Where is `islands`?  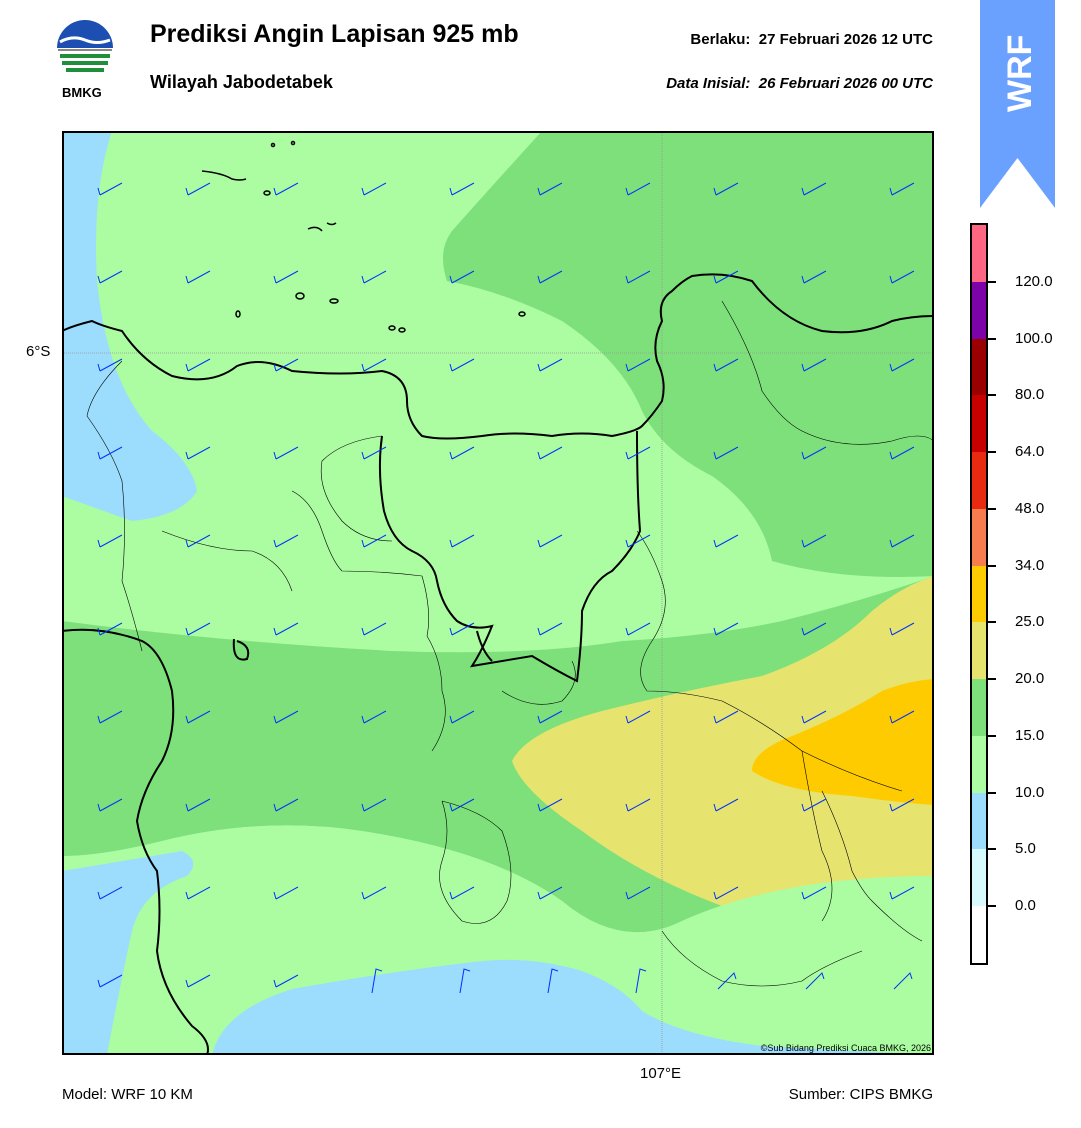
islands is located at coordinates (363, 236).